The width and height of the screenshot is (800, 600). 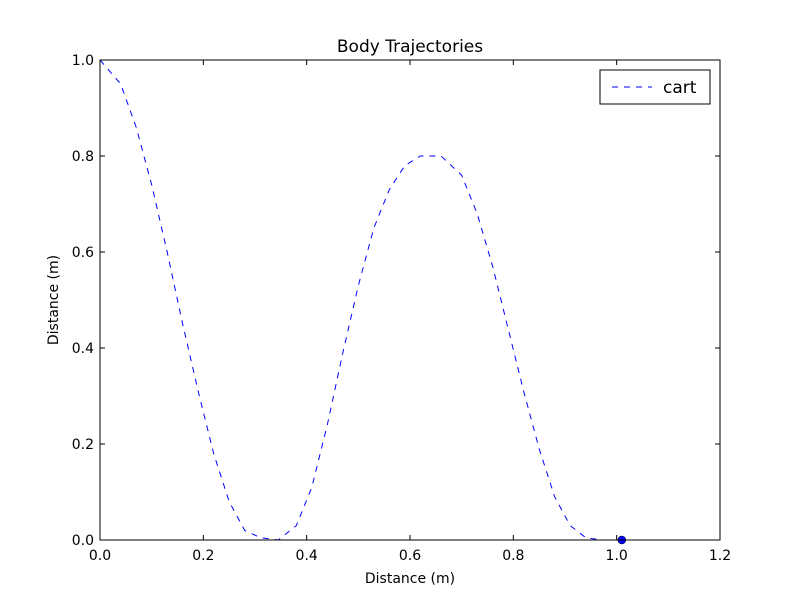 I want to click on x-tick-label: 0.4, so click(x=307, y=556).